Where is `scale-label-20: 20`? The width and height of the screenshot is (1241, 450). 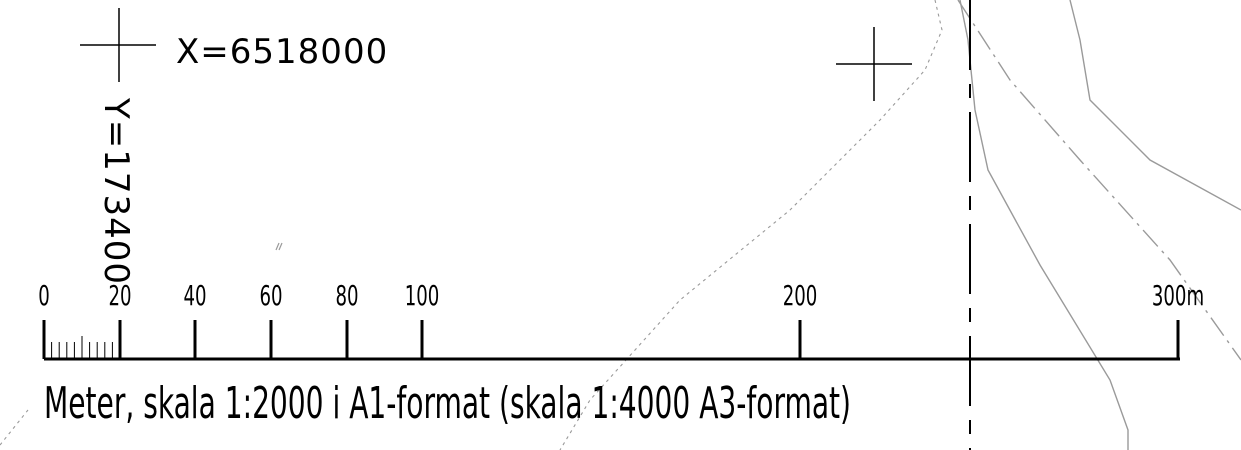
scale-label-20: 20 is located at coordinates (119, 295).